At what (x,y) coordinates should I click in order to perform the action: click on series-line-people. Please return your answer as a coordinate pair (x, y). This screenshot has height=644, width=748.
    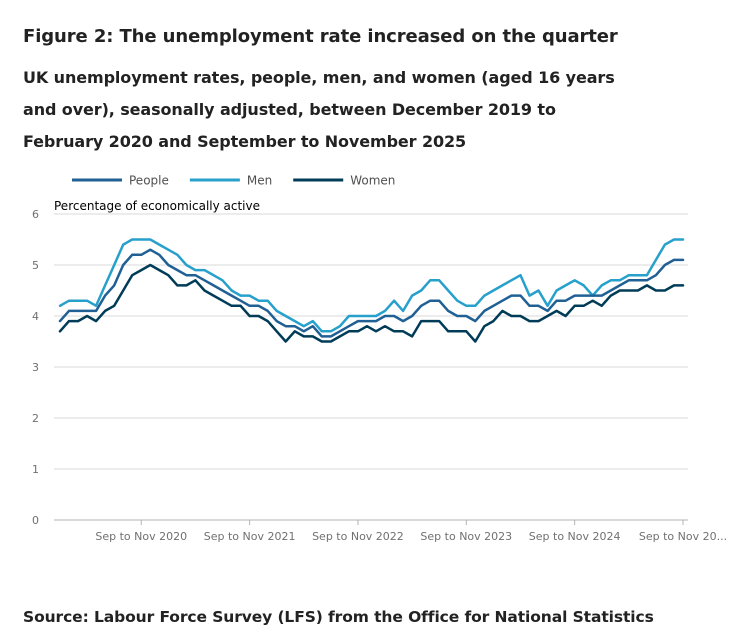
    Looking at the image, I should click on (371, 293).